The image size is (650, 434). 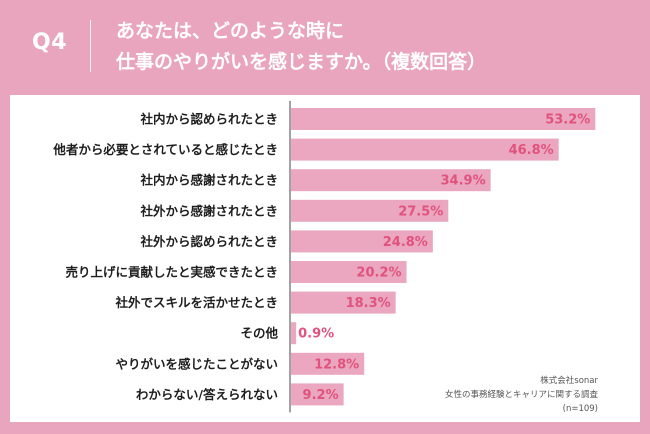 What do you see at coordinates (42, 395) in the screenshot?
I see `logo-text-bottom: nar` at bounding box center [42, 395].